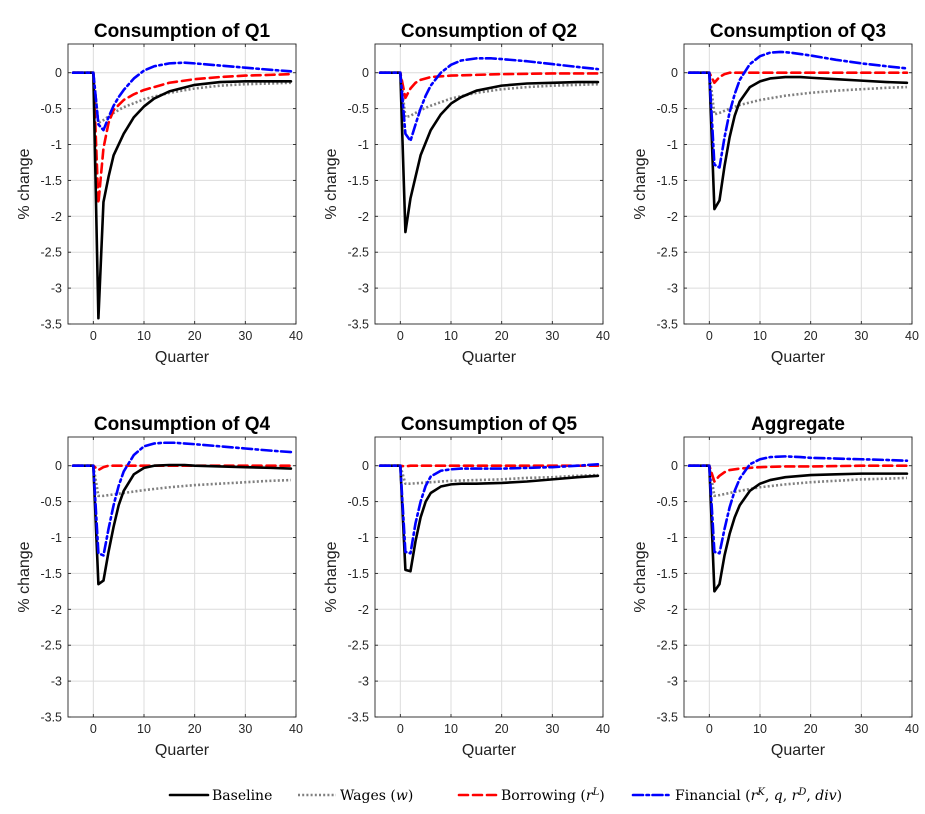 The image size is (925, 814). I want to click on panel-title: Consumption of Q5, so click(489, 424).